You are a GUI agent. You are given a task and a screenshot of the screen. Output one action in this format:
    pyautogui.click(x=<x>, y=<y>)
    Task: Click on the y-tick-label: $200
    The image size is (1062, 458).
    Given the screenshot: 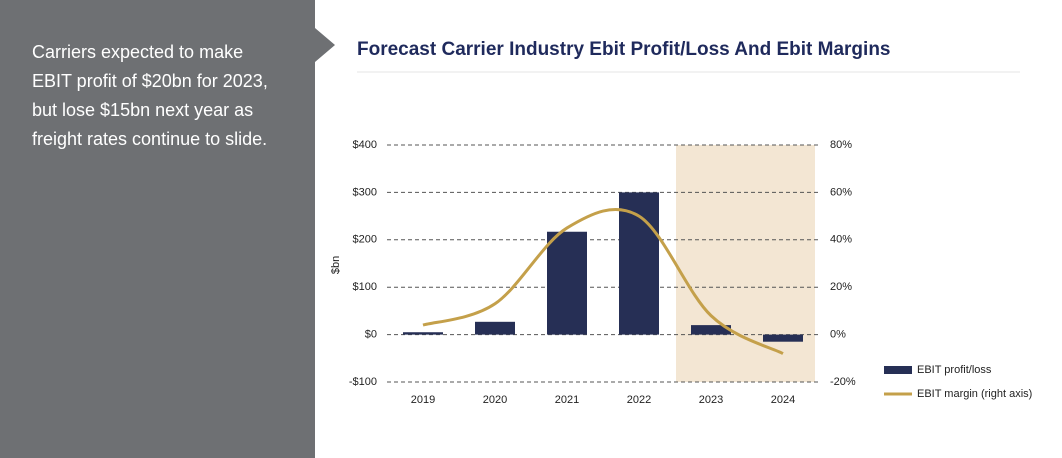 What is the action you would take?
    pyautogui.click(x=365, y=240)
    